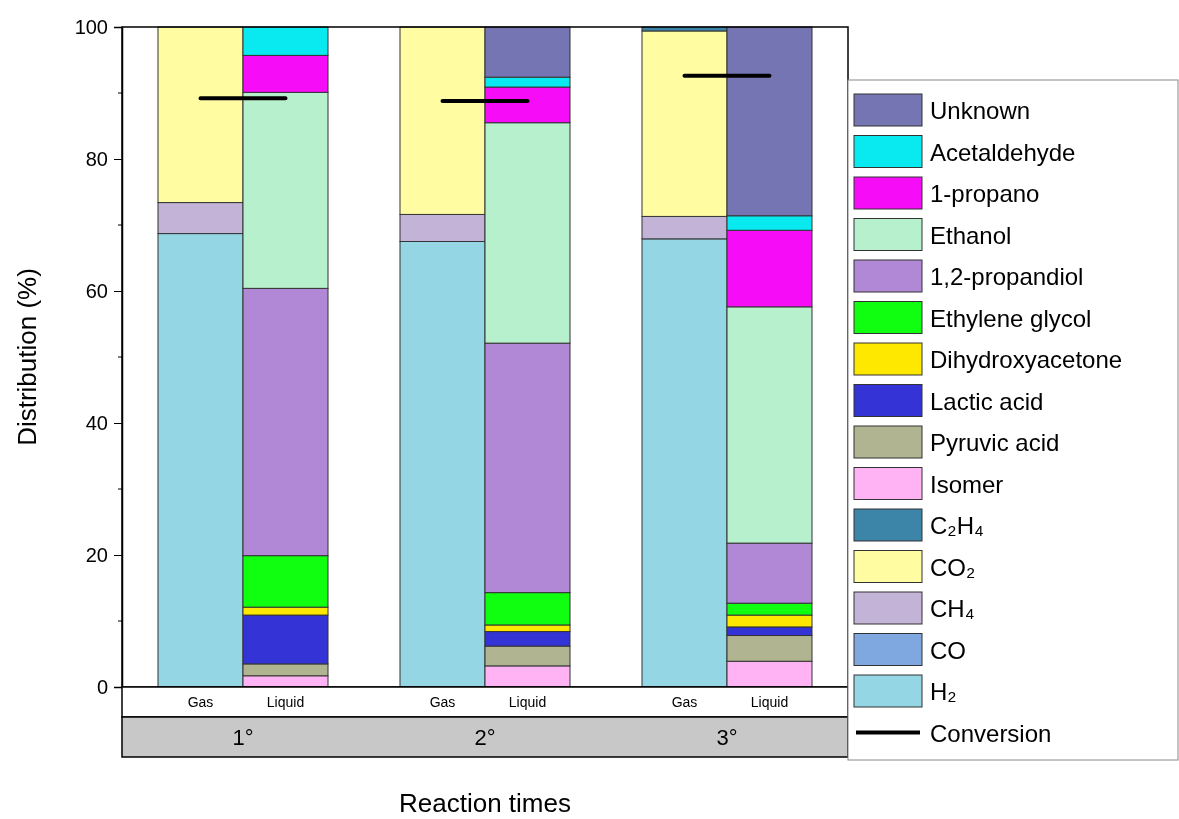 The height and width of the screenshot is (819, 1179). Describe the element at coordinates (948, 650) in the screenshot. I see `legend-label: CO` at that location.